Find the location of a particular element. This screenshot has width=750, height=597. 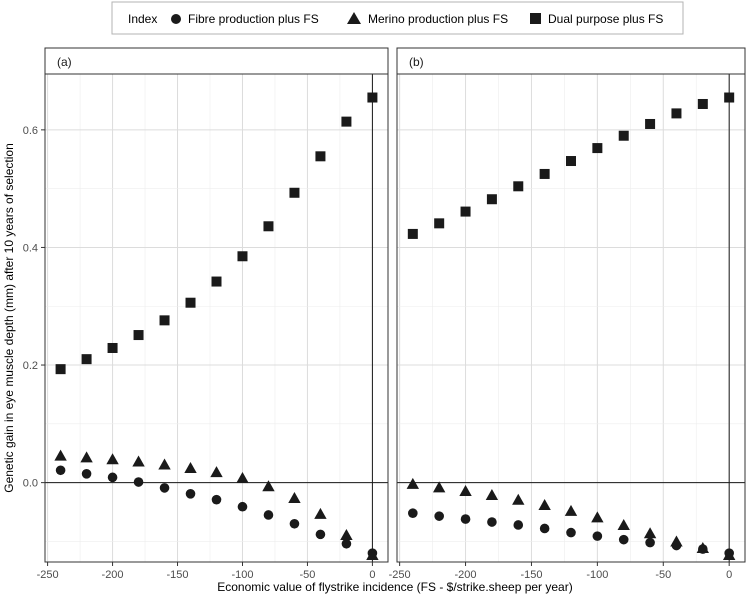

panel-b-strip is located at coordinates (571, 61).